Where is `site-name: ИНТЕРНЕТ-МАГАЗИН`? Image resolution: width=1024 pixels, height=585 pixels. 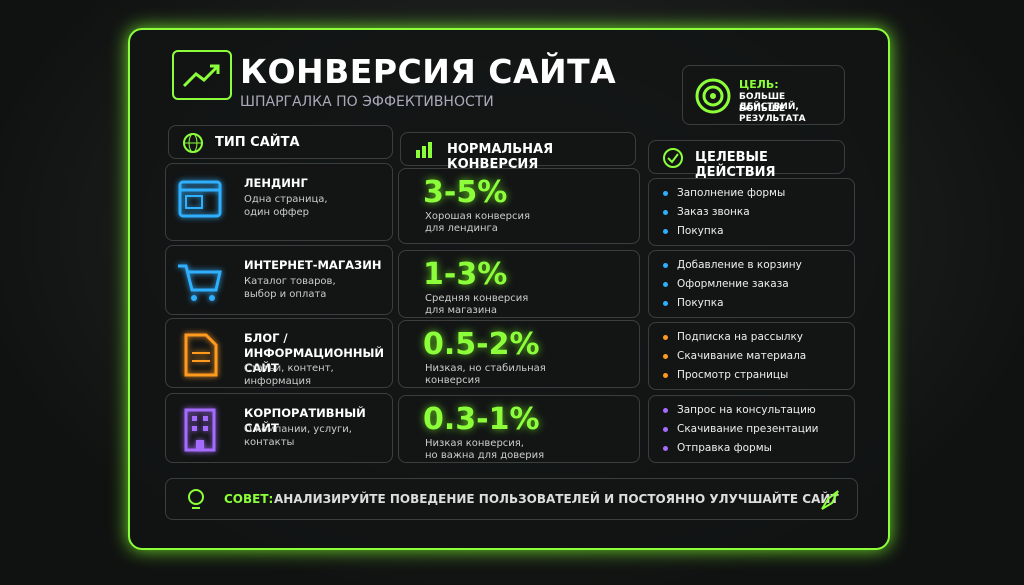 site-name: ИНТЕРНЕТ-МАГАЗИН is located at coordinates (313, 265).